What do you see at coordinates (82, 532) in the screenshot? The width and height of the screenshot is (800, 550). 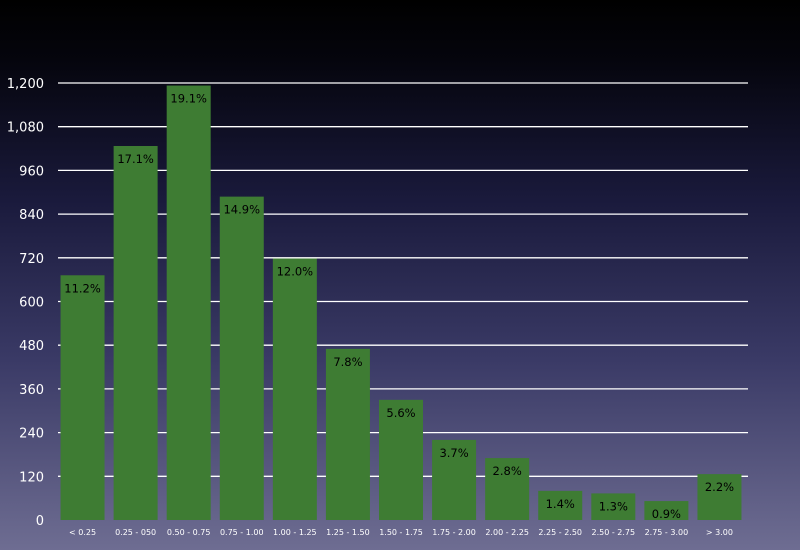 I see `x-tick-label: < 0.25` at bounding box center [82, 532].